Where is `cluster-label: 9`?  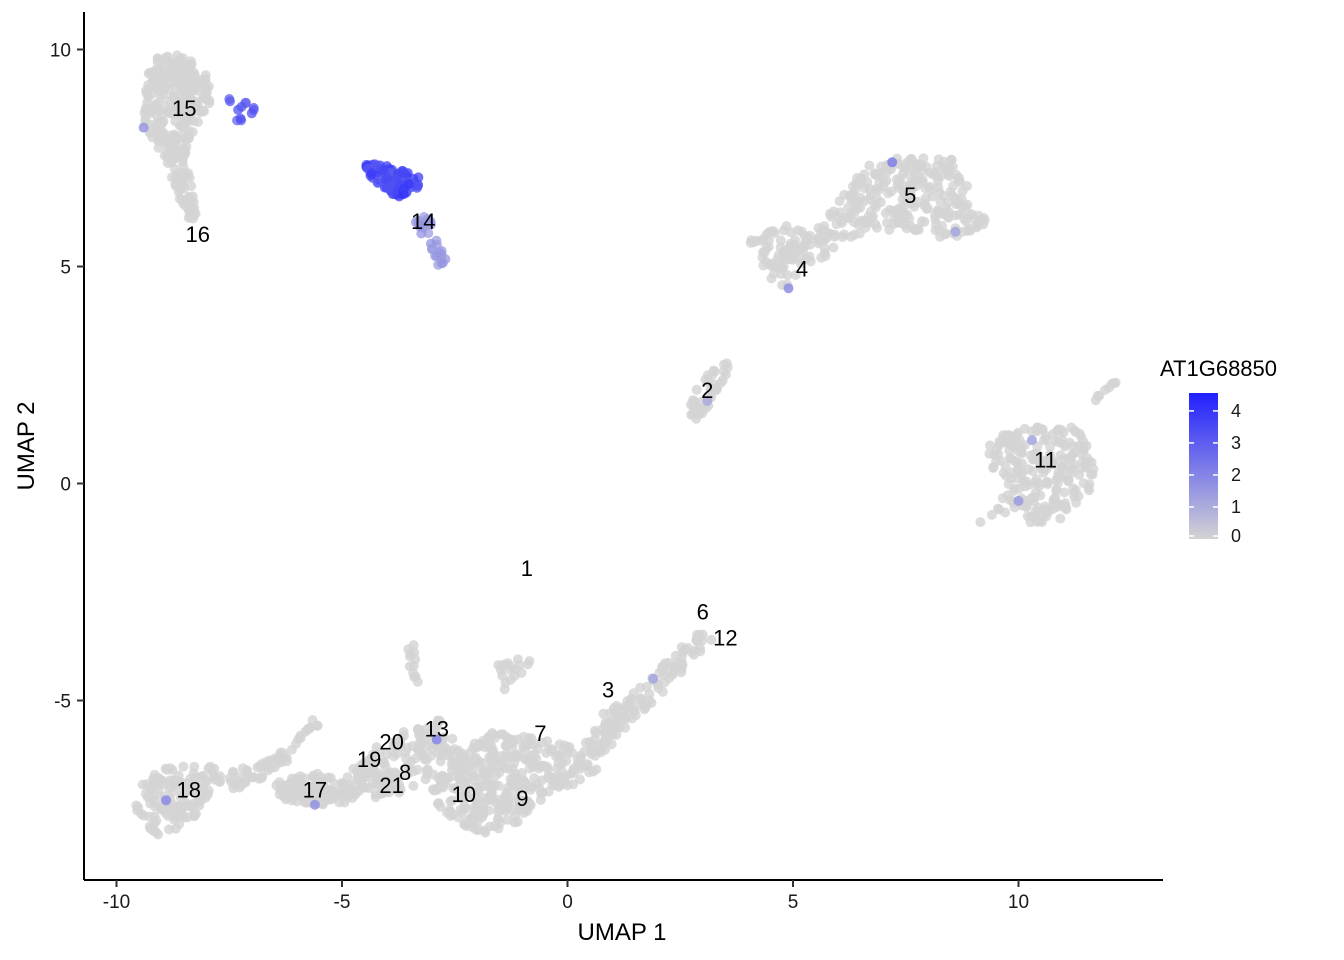
cluster-label: 9 is located at coordinates (522, 798).